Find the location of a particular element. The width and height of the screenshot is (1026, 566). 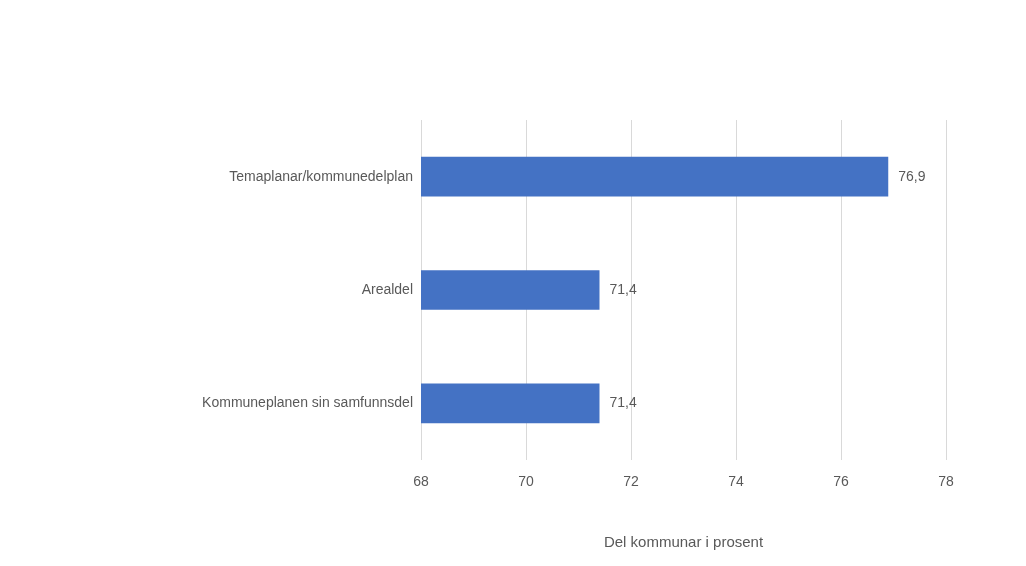

x-tick-label: 78 is located at coordinates (946, 481).